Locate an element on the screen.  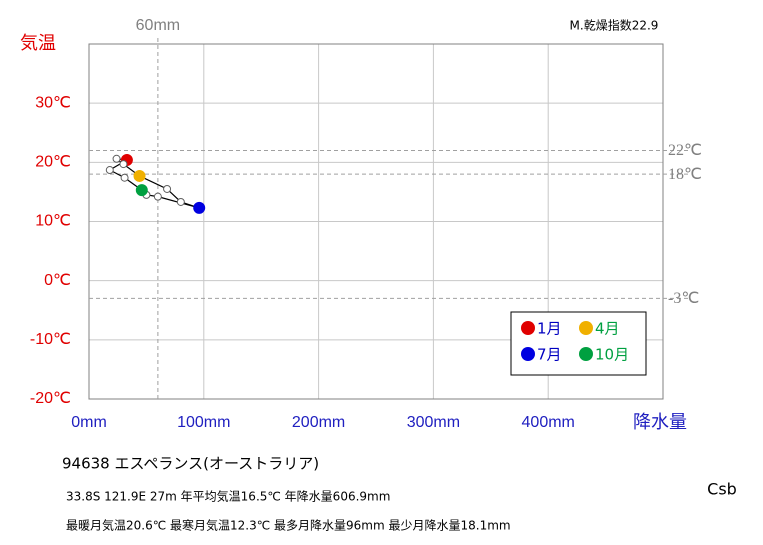
y-tick-label: 0℃ is located at coordinates (57, 280).